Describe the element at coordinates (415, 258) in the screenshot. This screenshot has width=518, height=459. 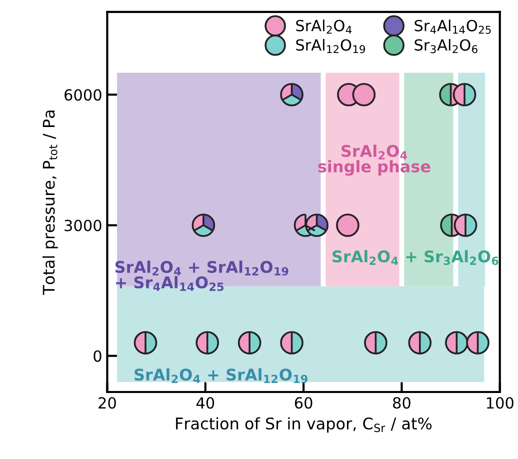
I see `text: SrAl$_{2}$O$_{4}$ + Sr$_{3}$Al$_{2}$O$_{6}$` at that location.